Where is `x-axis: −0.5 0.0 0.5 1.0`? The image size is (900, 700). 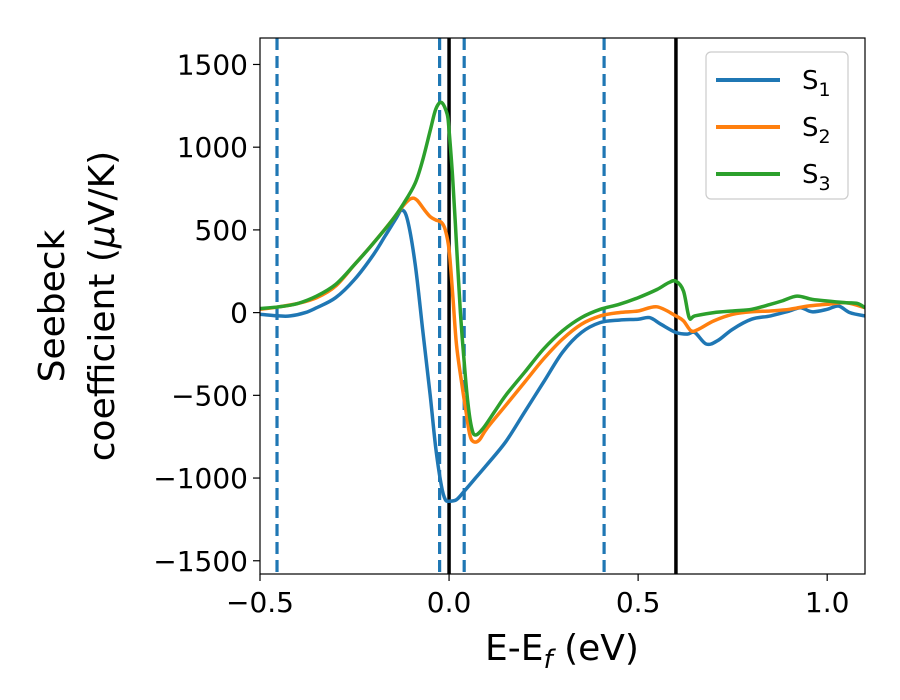 x-axis: −0.5 0.0 0.5 1.0 is located at coordinates (537, 596).